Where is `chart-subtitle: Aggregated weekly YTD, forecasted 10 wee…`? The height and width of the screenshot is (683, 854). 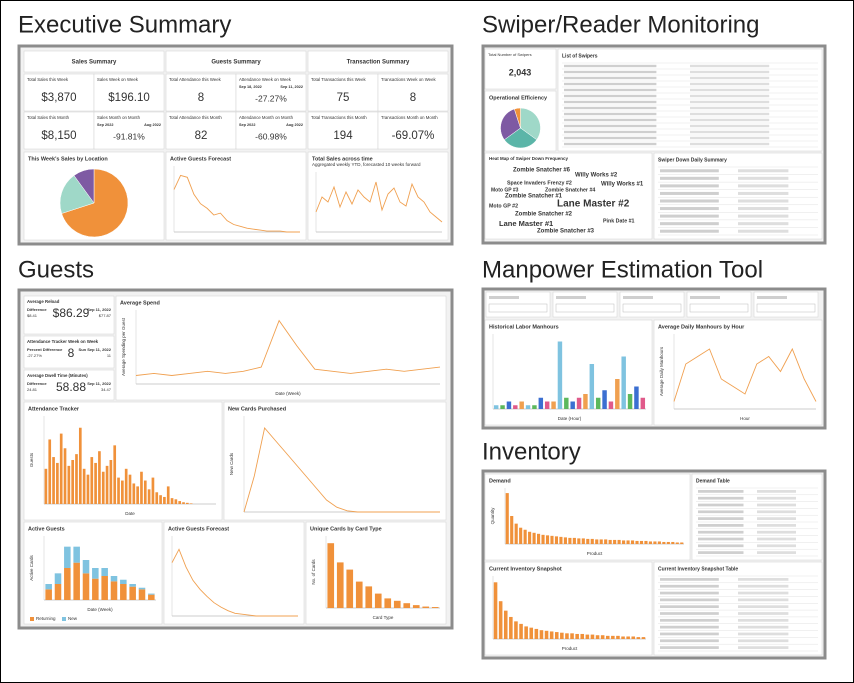 chart-subtitle: Aggregated weekly YTD, forecasted 10 wee… is located at coordinates (366, 164).